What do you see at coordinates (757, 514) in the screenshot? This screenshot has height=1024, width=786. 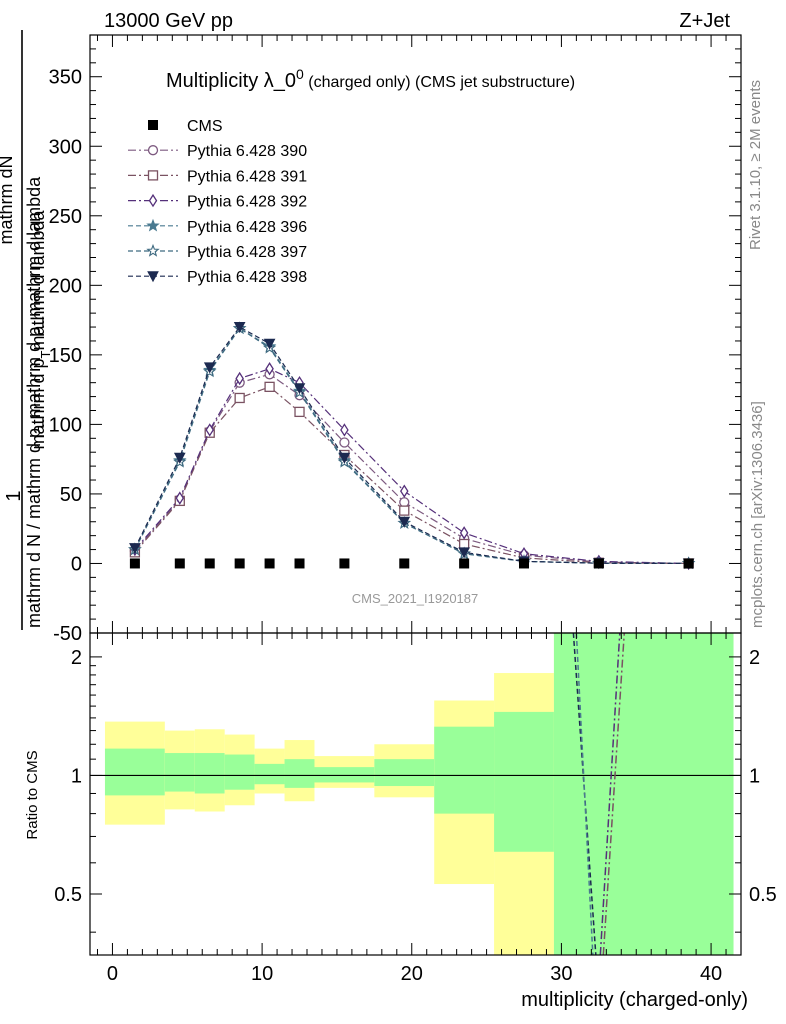 I see `mcplots-label: mcplots.cern.ch [arXiv:1306.3436]` at bounding box center [757, 514].